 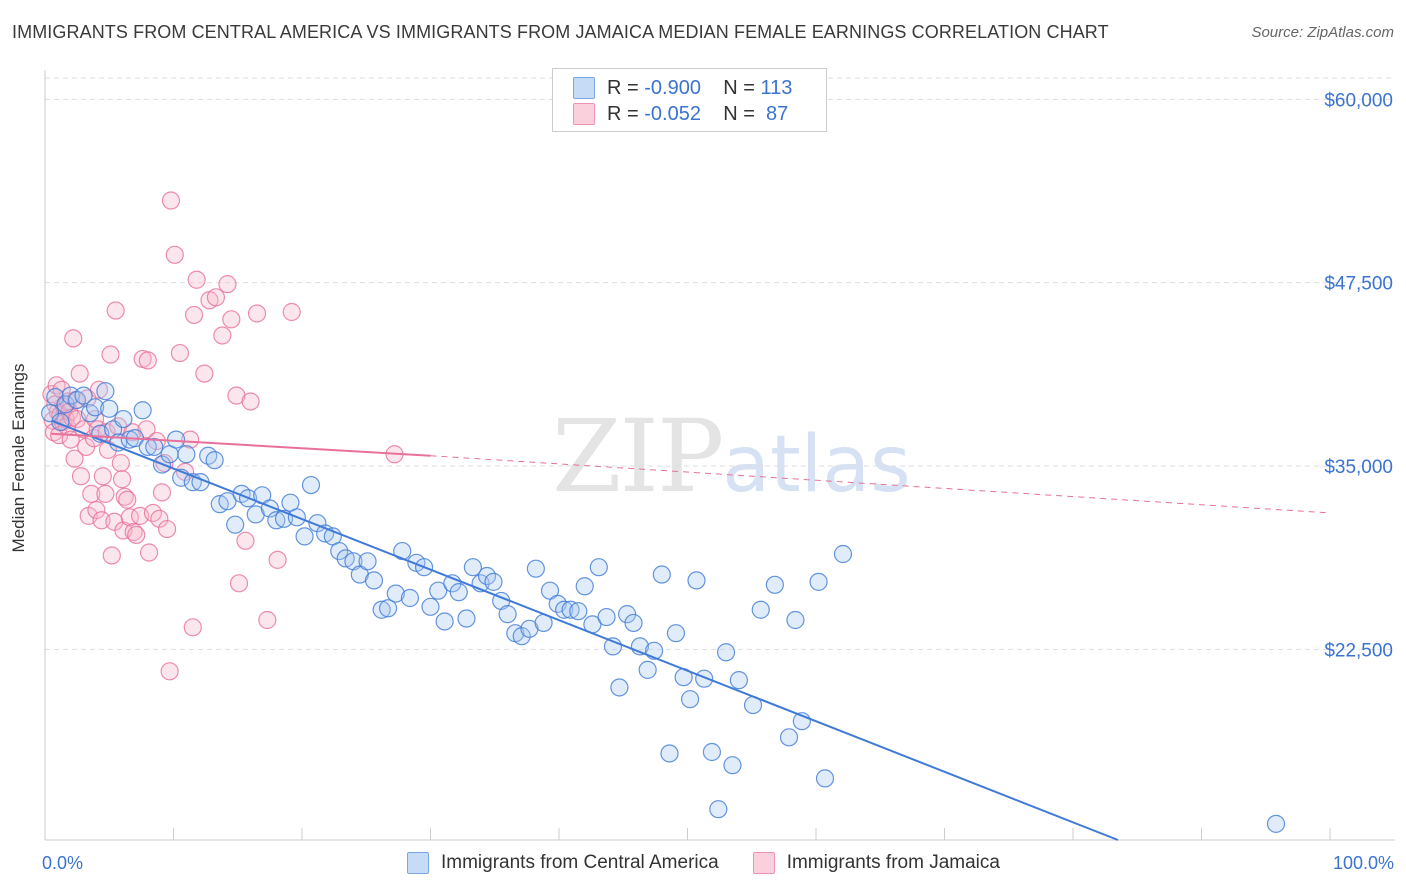 What do you see at coordinates (63, 863) in the screenshot?
I see `x-tick-label-min: 0.0%` at bounding box center [63, 863].